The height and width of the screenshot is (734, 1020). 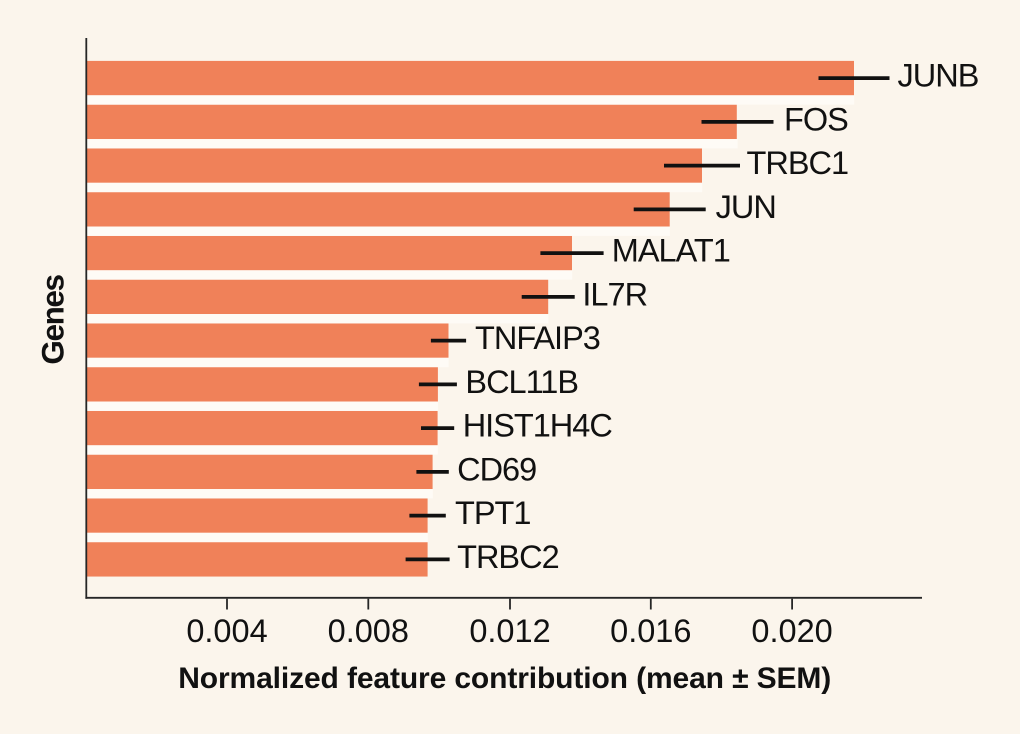 What do you see at coordinates (938, 76) in the screenshot?
I see `svg-text: JUNB` at bounding box center [938, 76].